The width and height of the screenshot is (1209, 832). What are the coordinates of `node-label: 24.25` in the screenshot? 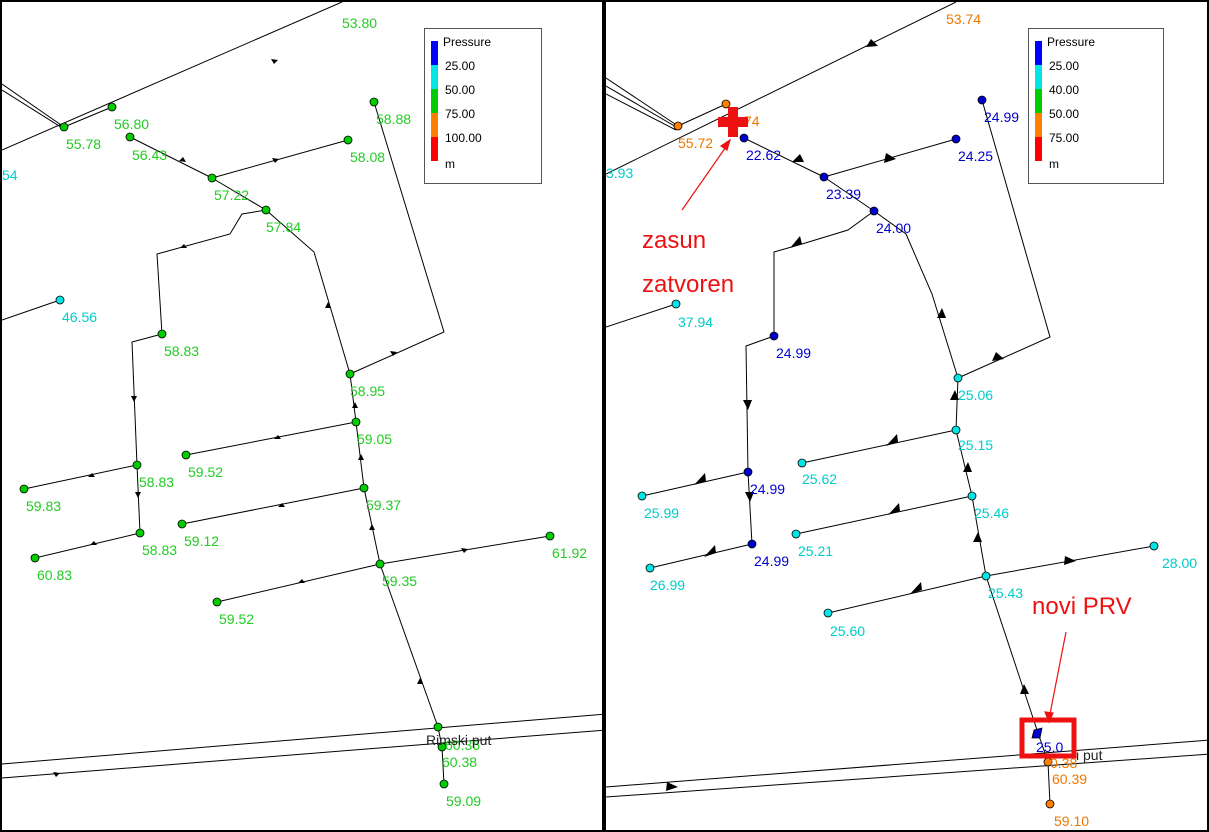 It's located at (975, 156).